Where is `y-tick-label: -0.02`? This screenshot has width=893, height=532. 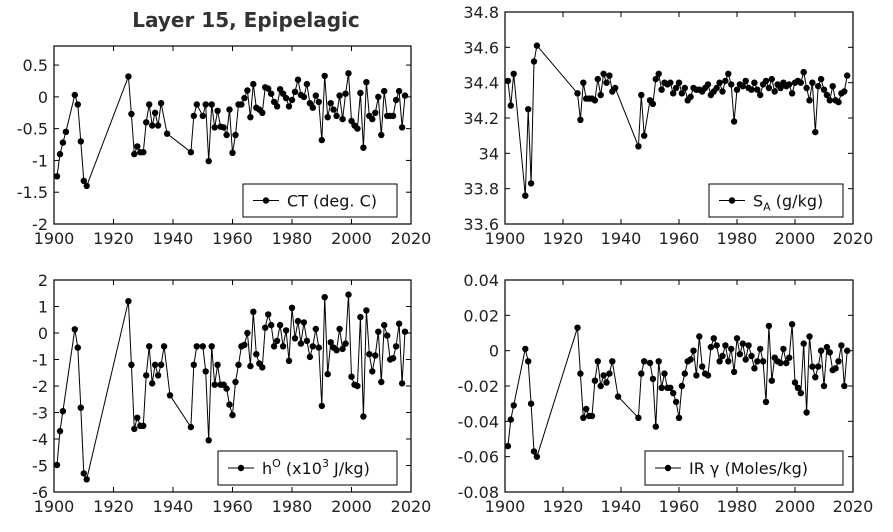 y-tick-label: -0.02 is located at coordinates (478, 386).